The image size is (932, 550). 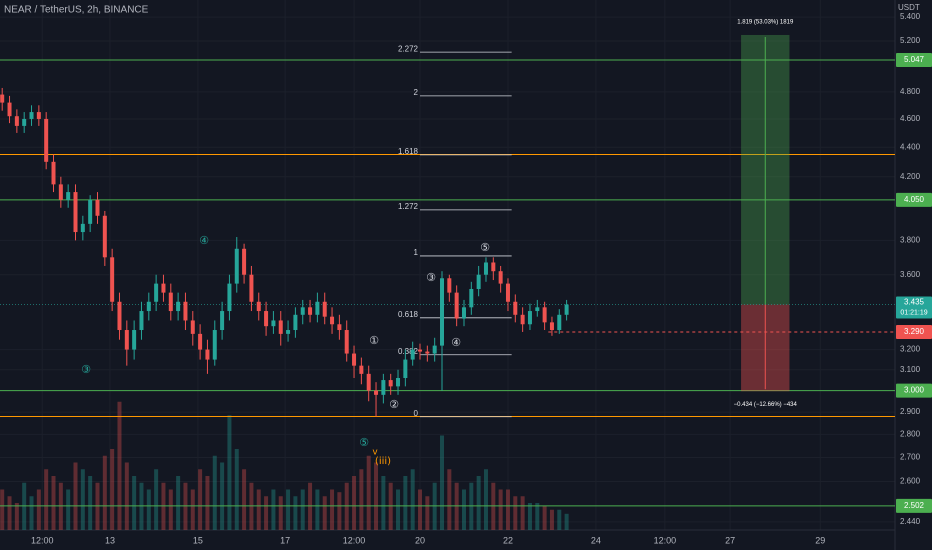 I want to click on last-price-badge, so click(x=914, y=307).